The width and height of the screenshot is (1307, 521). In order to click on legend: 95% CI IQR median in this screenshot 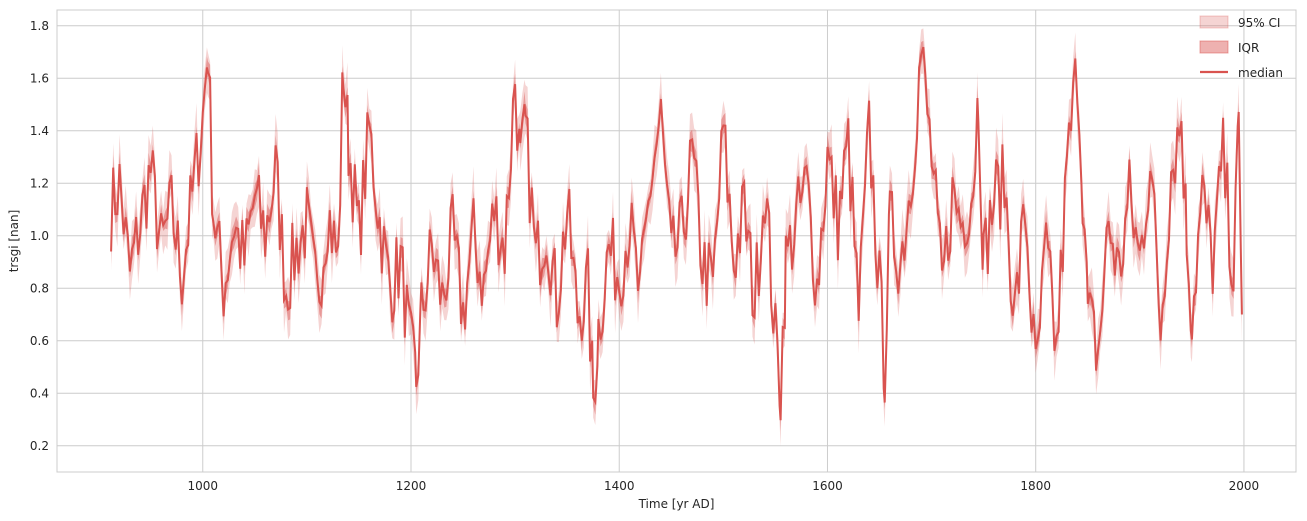, I will do `click(1241, 47)`.